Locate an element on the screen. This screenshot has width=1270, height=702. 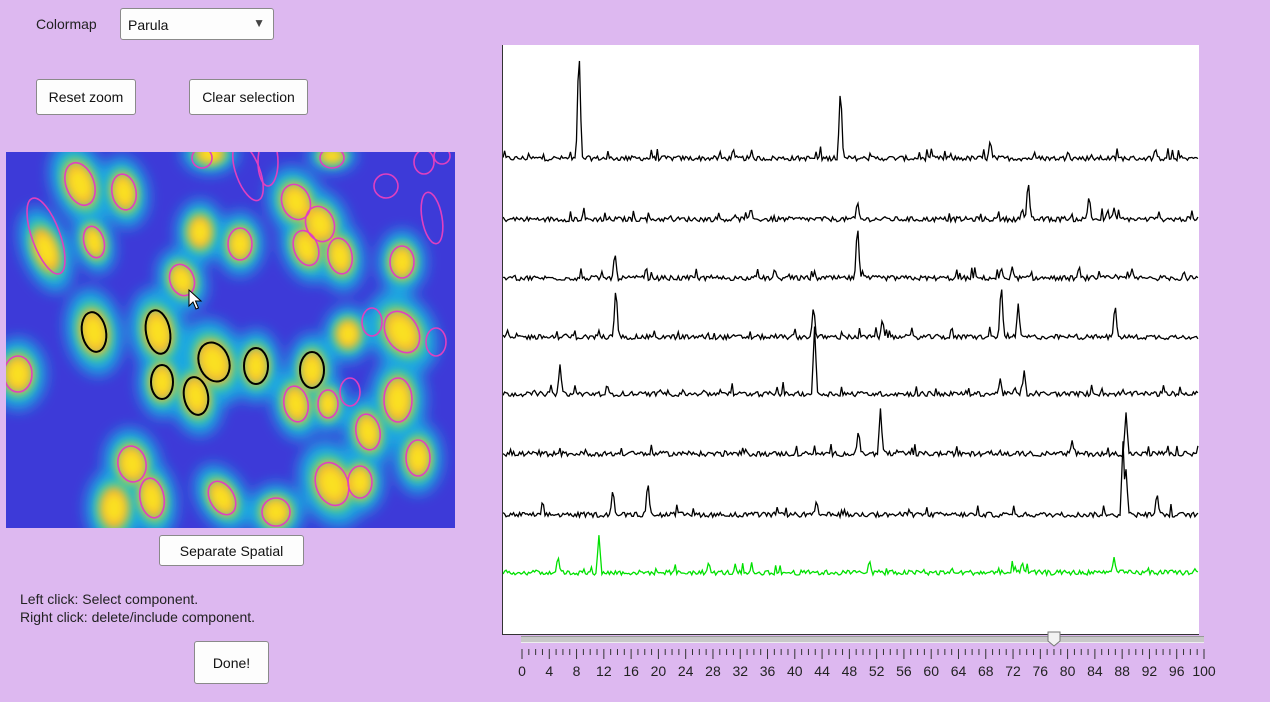
slider-tick-label: 80 is located at coordinates (1068, 671).